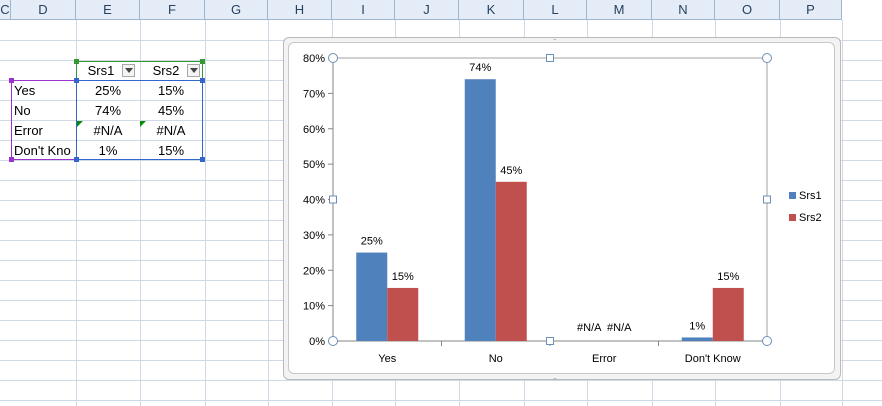 This screenshot has height=406, width=882. I want to click on x-tick-label: Yes, so click(387, 359).